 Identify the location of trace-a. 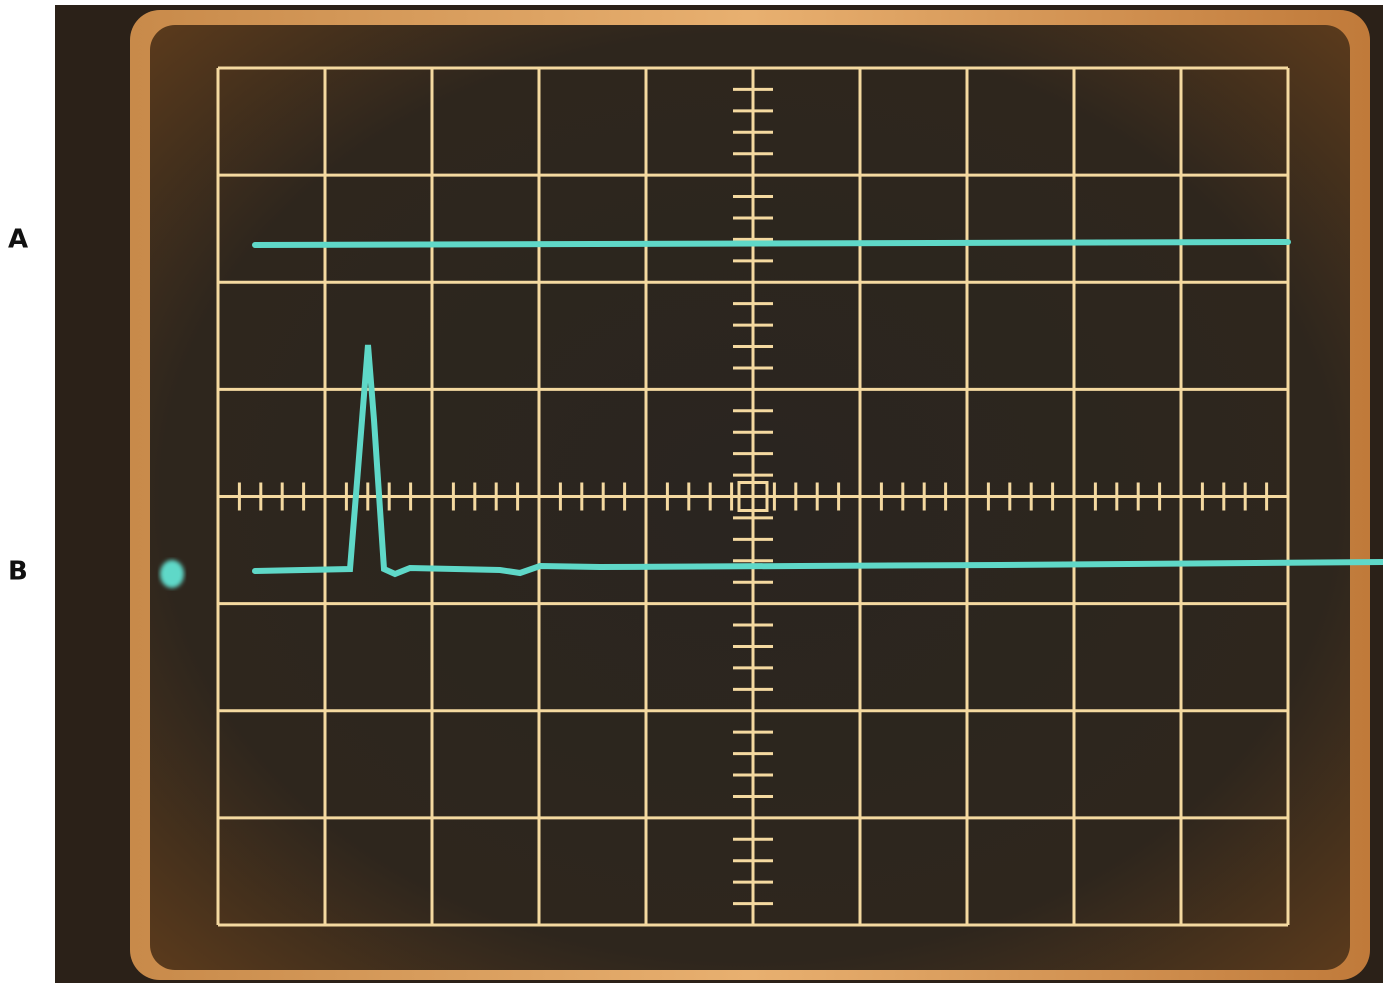
(771, 243).